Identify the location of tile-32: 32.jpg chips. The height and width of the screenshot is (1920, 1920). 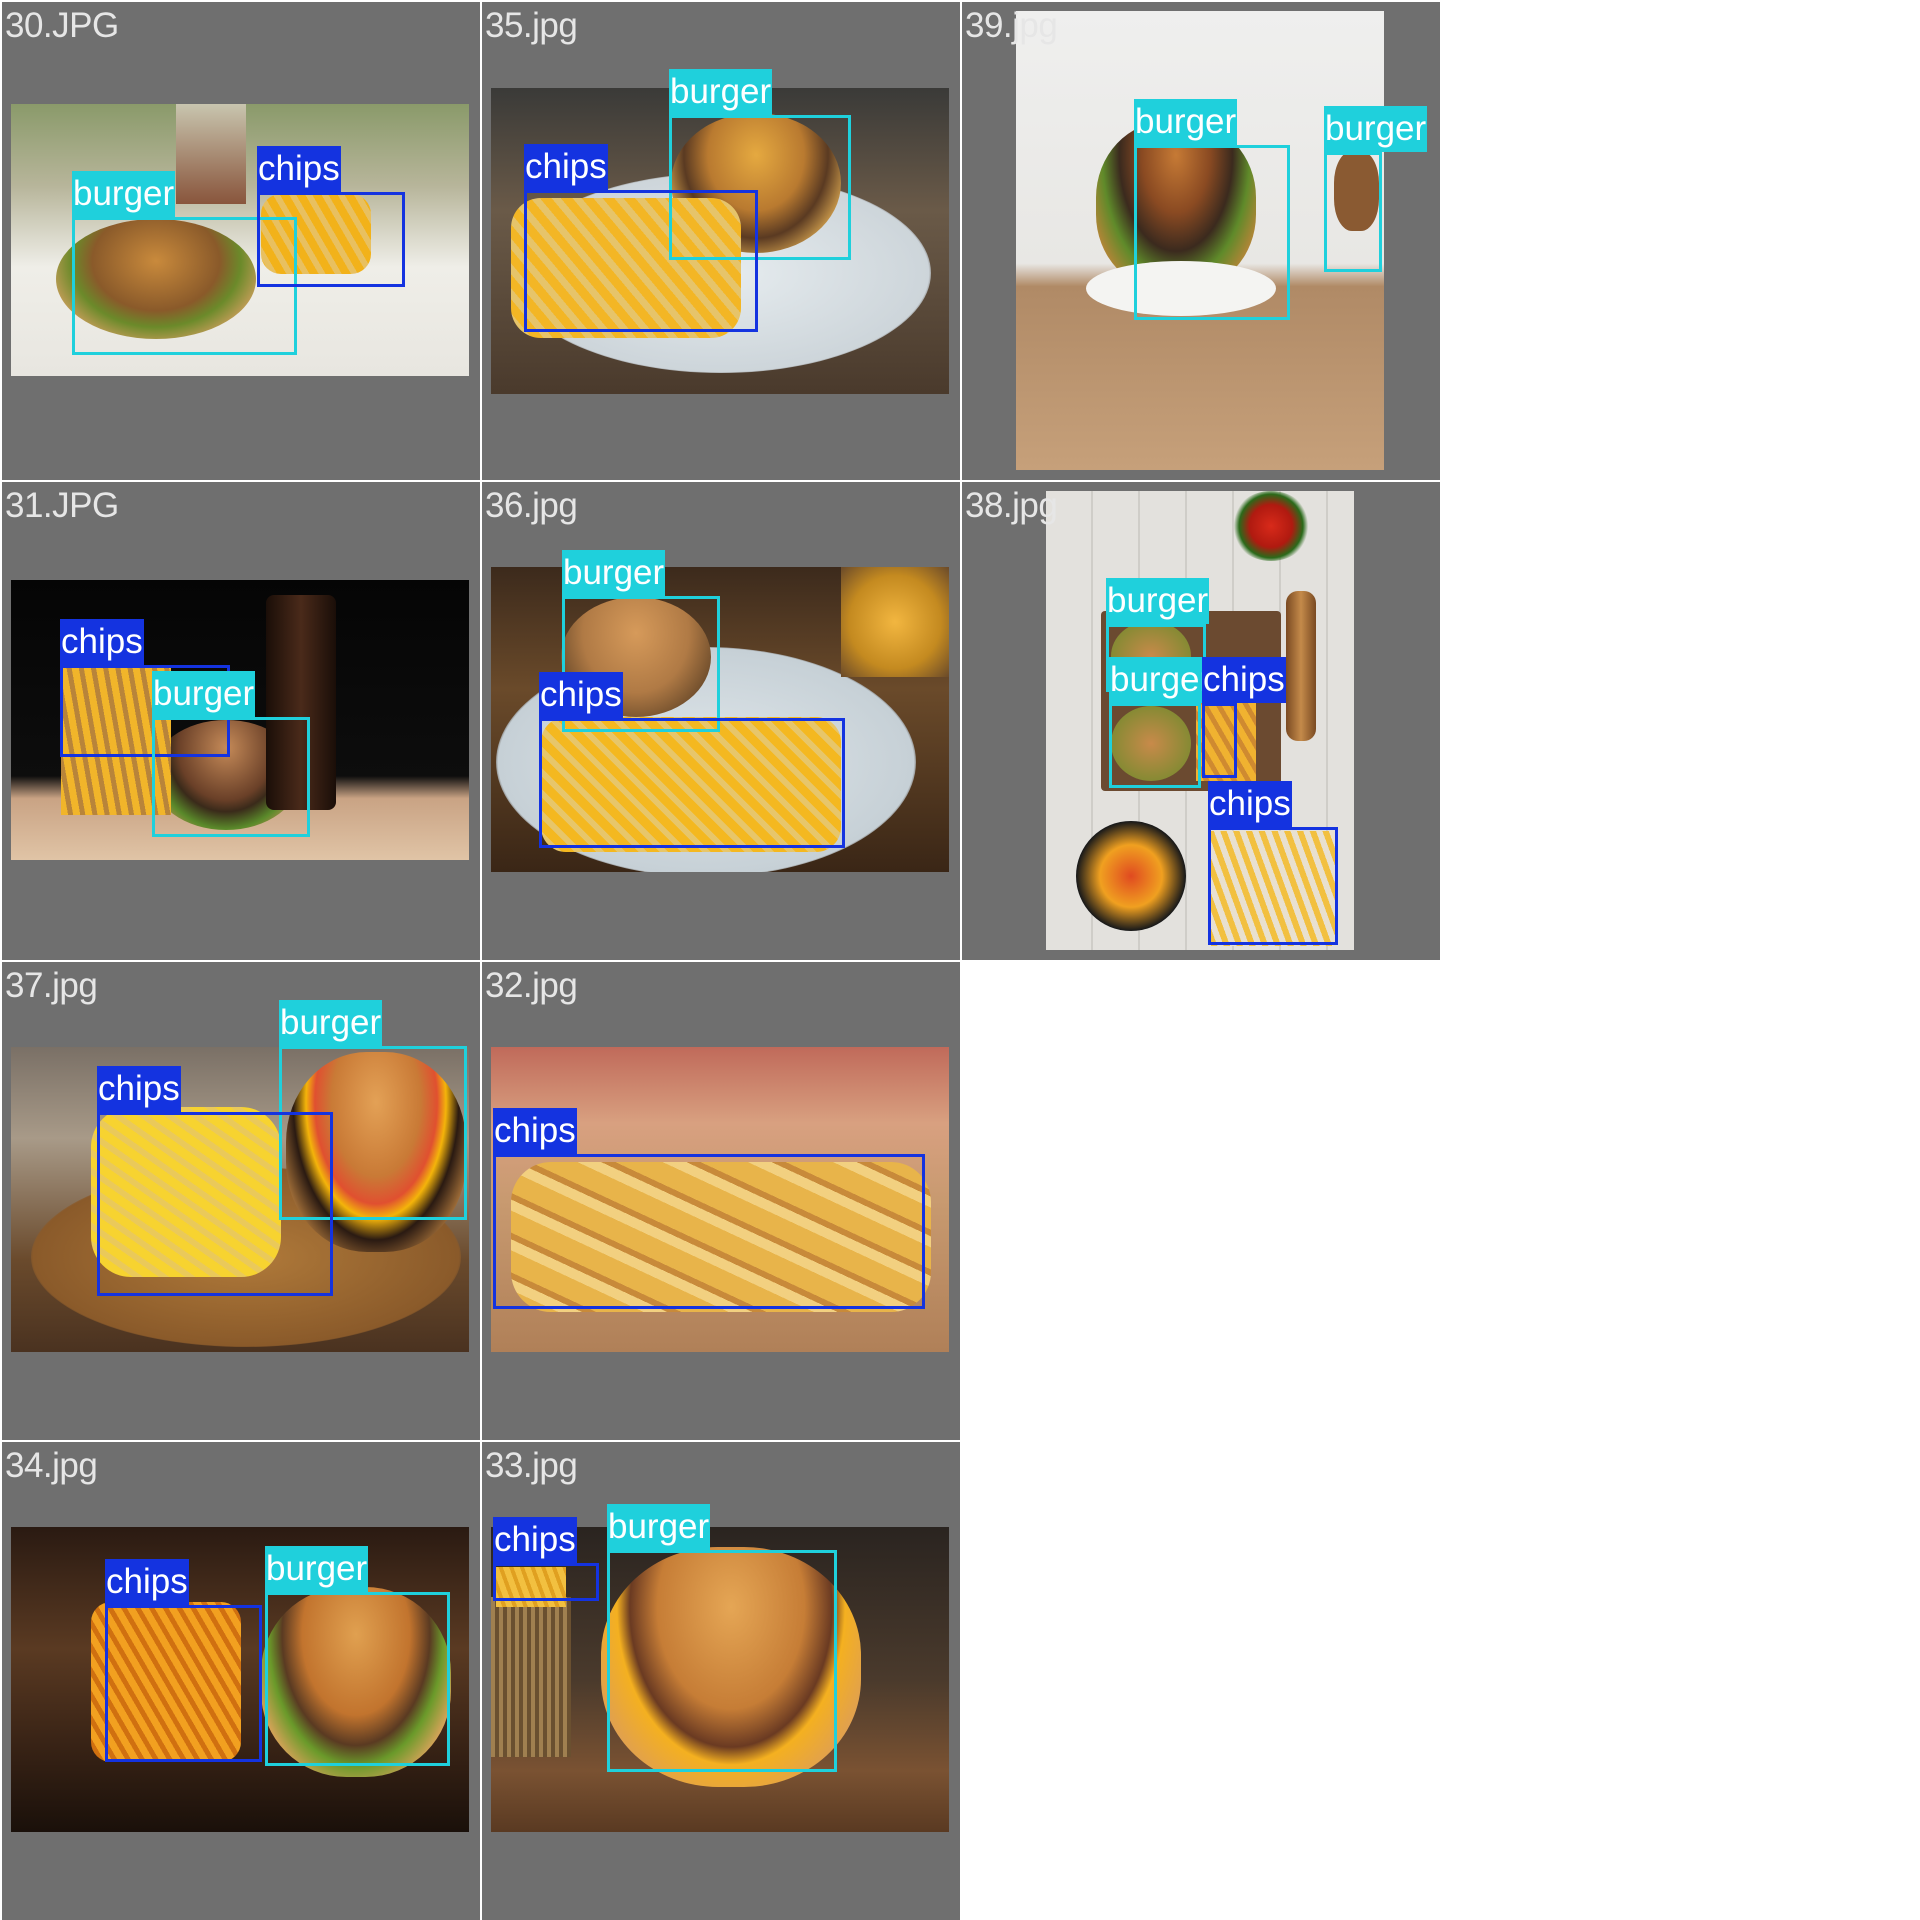
(721, 1201).